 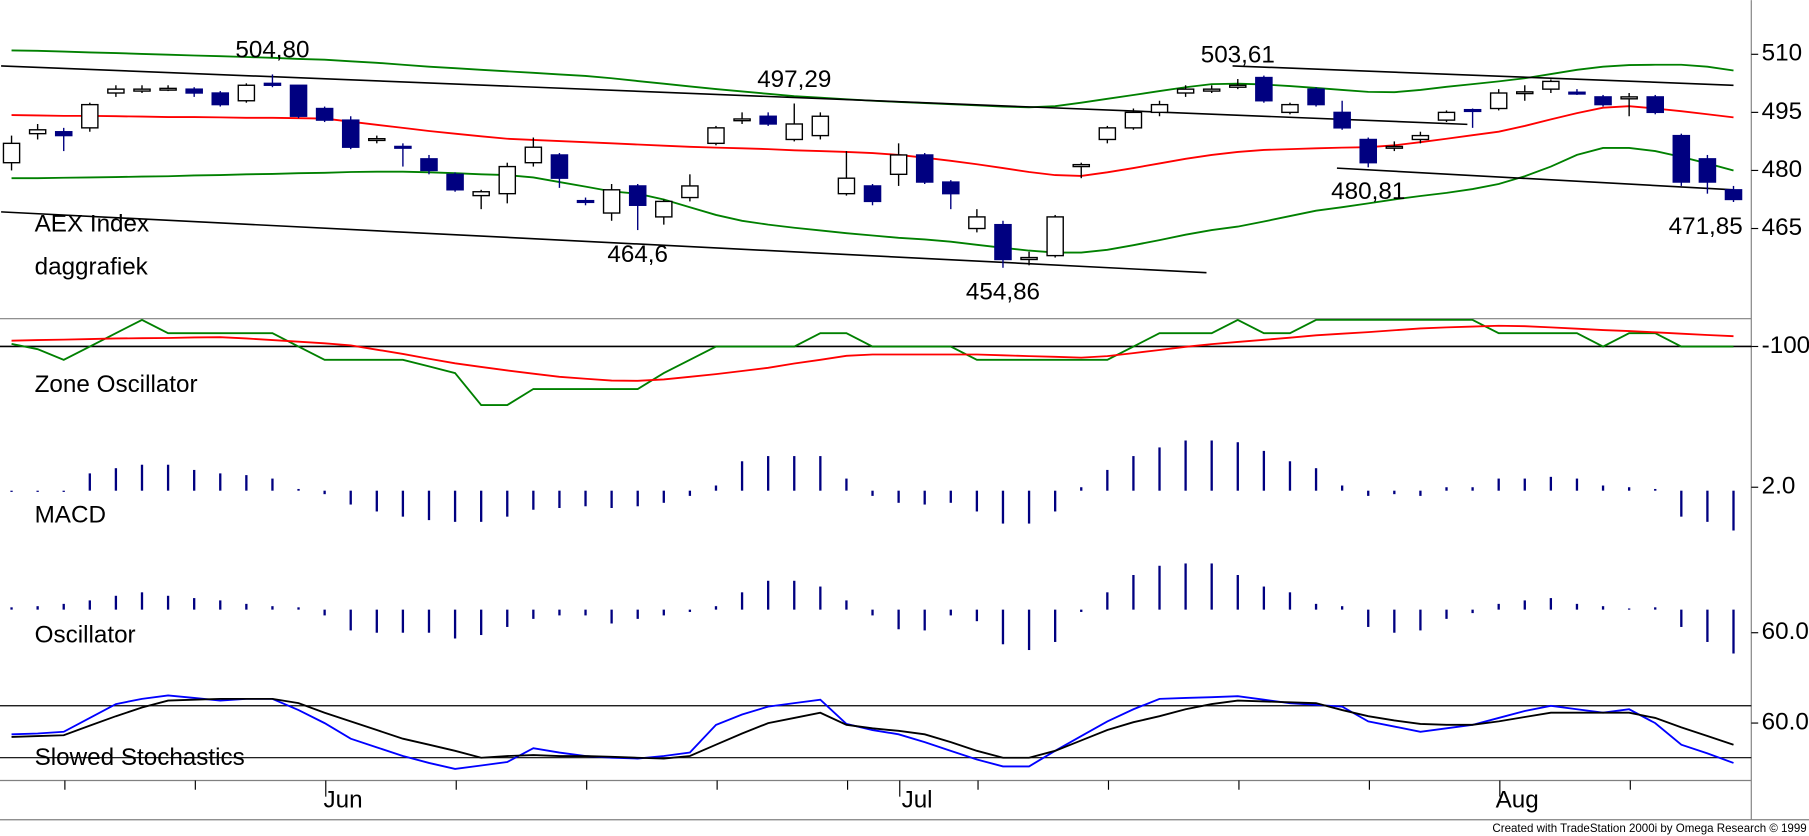 What do you see at coordinates (92, 224) in the screenshot?
I see `panel-title: AEX Index` at bounding box center [92, 224].